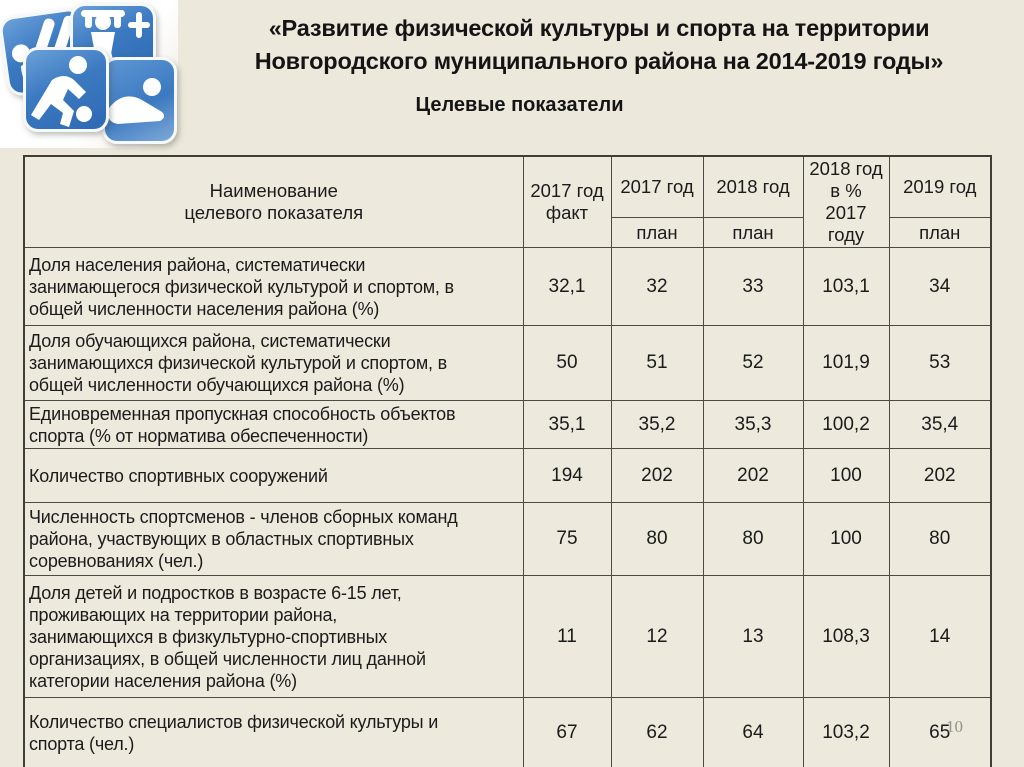  What do you see at coordinates (273, 201) in the screenshot?
I see `col-header-name: Наименование целевого показателя` at bounding box center [273, 201].